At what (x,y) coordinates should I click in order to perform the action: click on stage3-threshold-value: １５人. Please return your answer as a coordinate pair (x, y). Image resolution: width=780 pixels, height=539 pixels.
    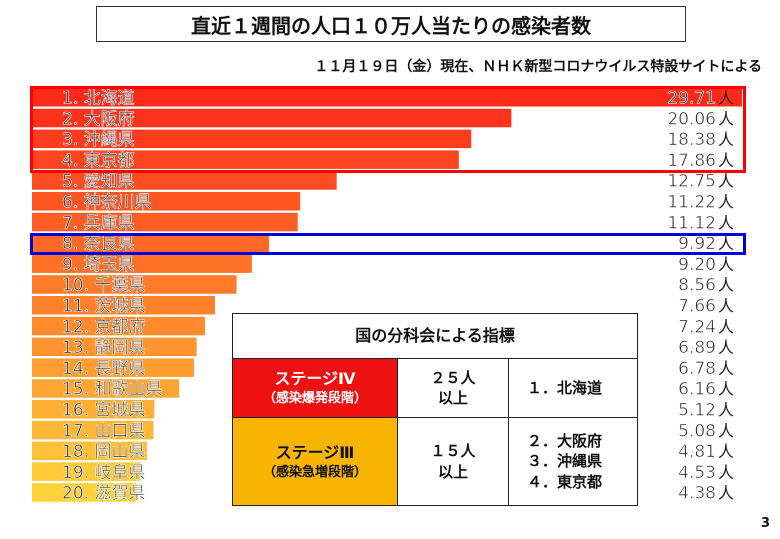
    Looking at the image, I should click on (453, 451).